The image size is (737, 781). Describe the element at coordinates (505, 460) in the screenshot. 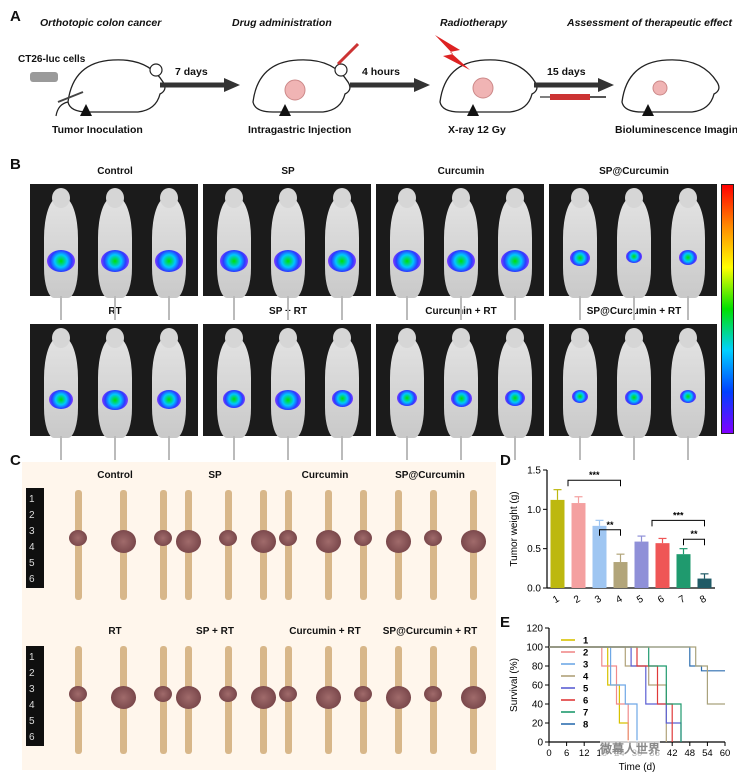

I see `panel-label-d: D` at that location.